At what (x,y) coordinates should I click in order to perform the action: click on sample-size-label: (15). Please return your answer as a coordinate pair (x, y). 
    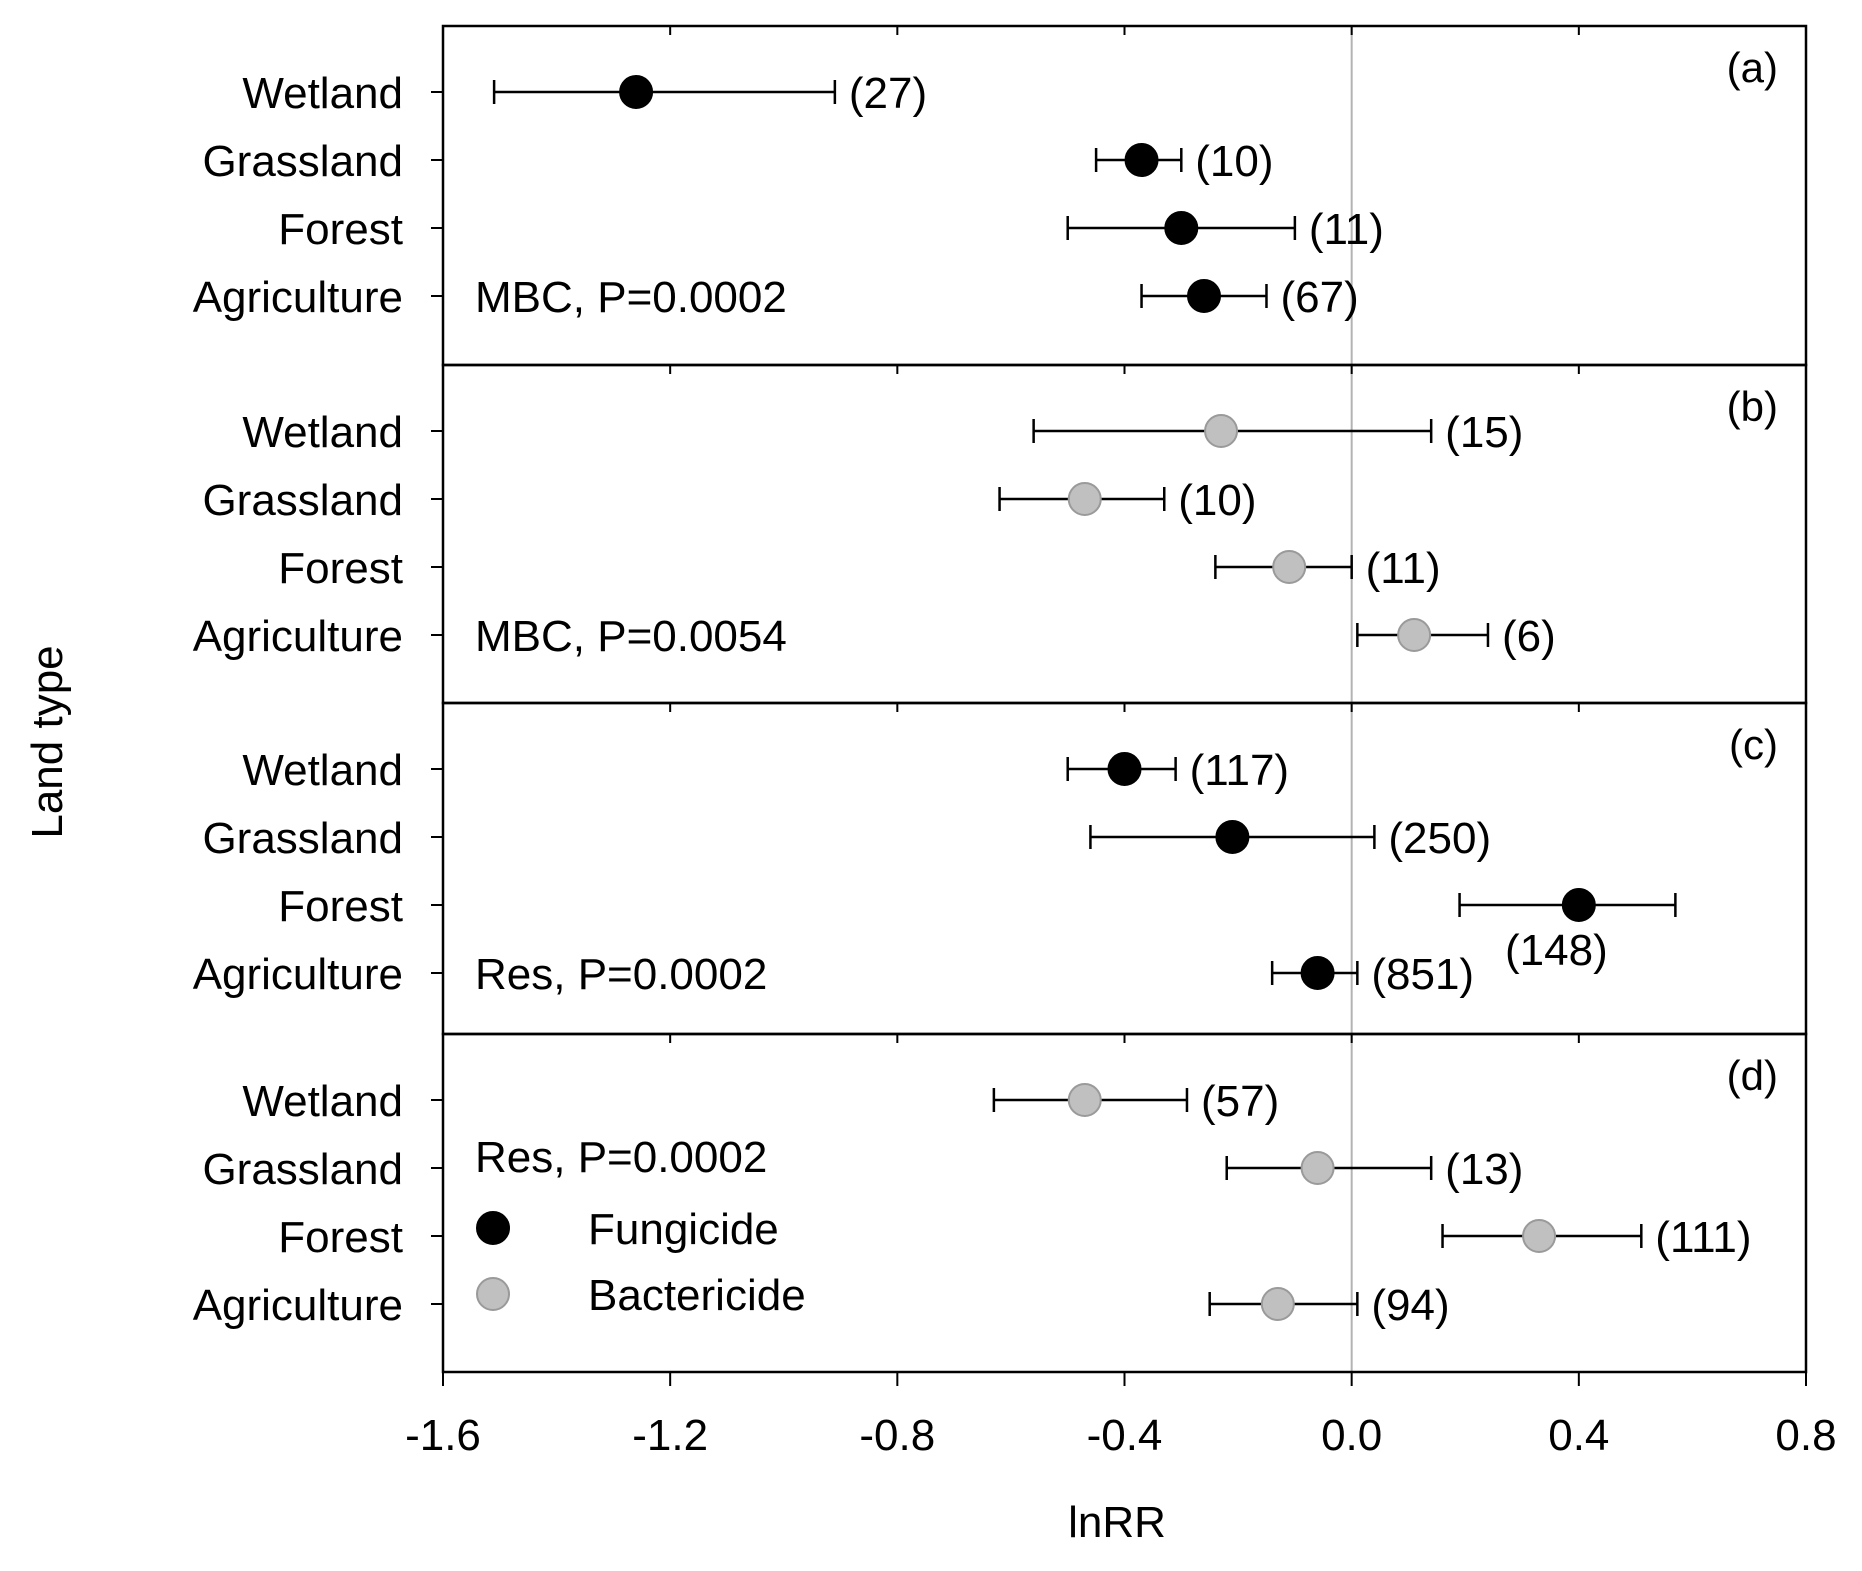
    Looking at the image, I should click on (1484, 432).